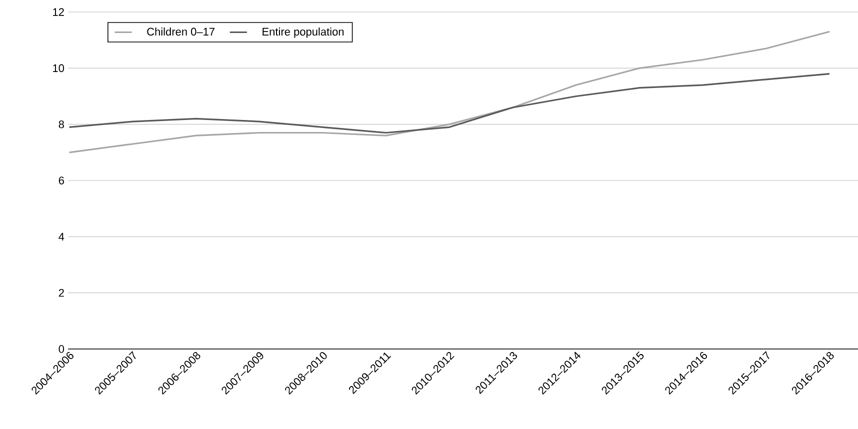 This screenshot has height=429, width=858. What do you see at coordinates (61, 293) in the screenshot?
I see `y-tick-label: 2` at bounding box center [61, 293].